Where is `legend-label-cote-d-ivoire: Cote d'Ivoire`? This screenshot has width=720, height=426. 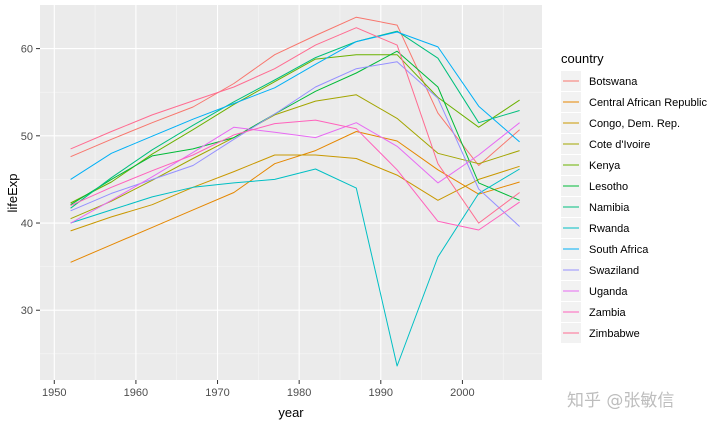
legend-label-cote-d-ivoire: Cote d'Ivoire is located at coordinates (619, 145).